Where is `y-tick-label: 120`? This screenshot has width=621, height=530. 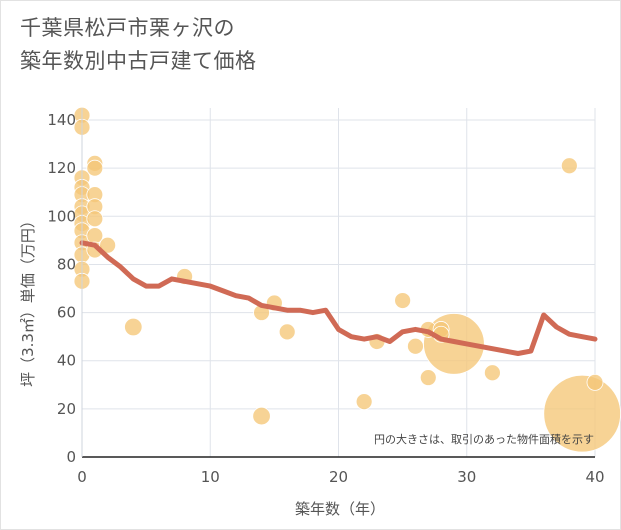
y-tick-label: 120 is located at coordinates (61, 168).